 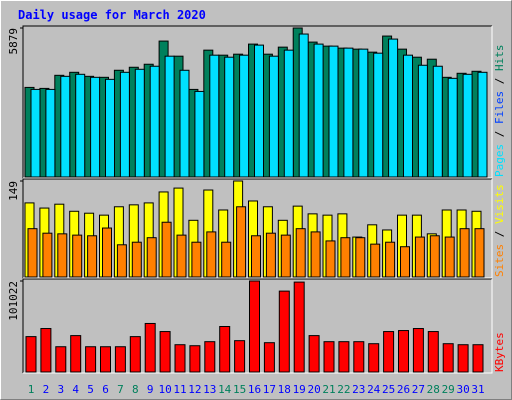 What do you see at coordinates (499, 160) in the screenshot?
I see `legend-entry: Pages` at bounding box center [499, 160].